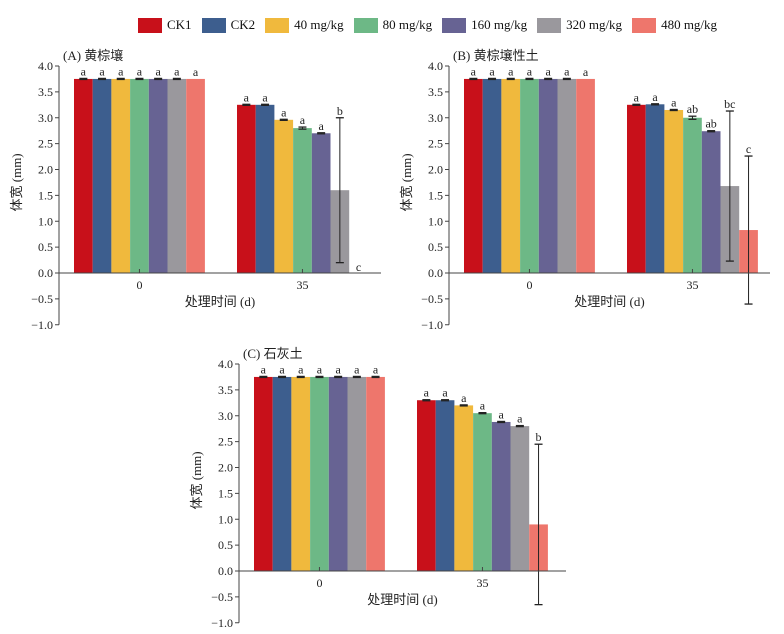 The width and height of the screenshot is (784, 634). What do you see at coordinates (729, 104) in the screenshot?
I see `significance-letter: bc` at bounding box center [729, 104].